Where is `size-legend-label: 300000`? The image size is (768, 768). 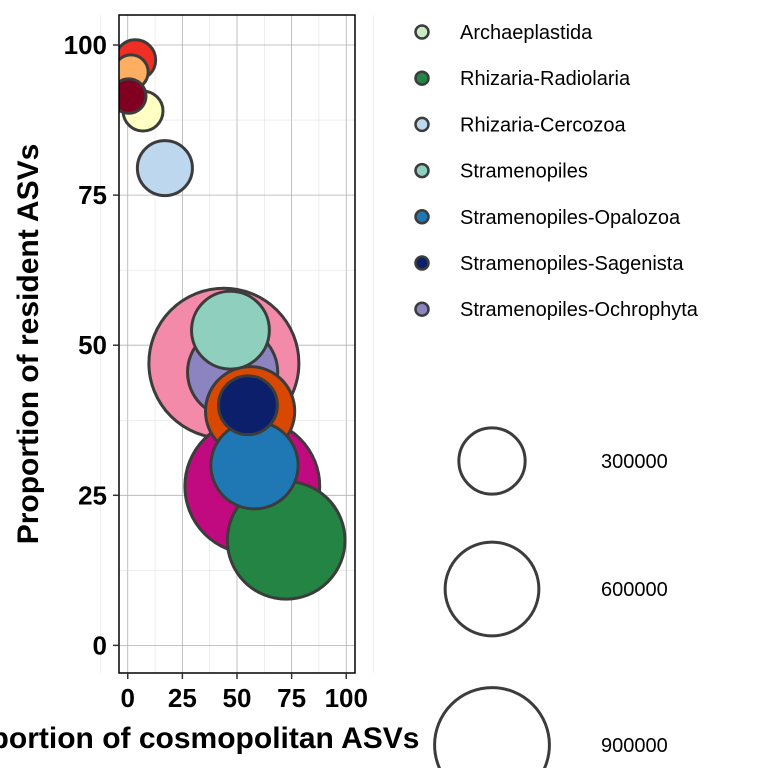 size-legend-label: 300000 is located at coordinates (634, 462).